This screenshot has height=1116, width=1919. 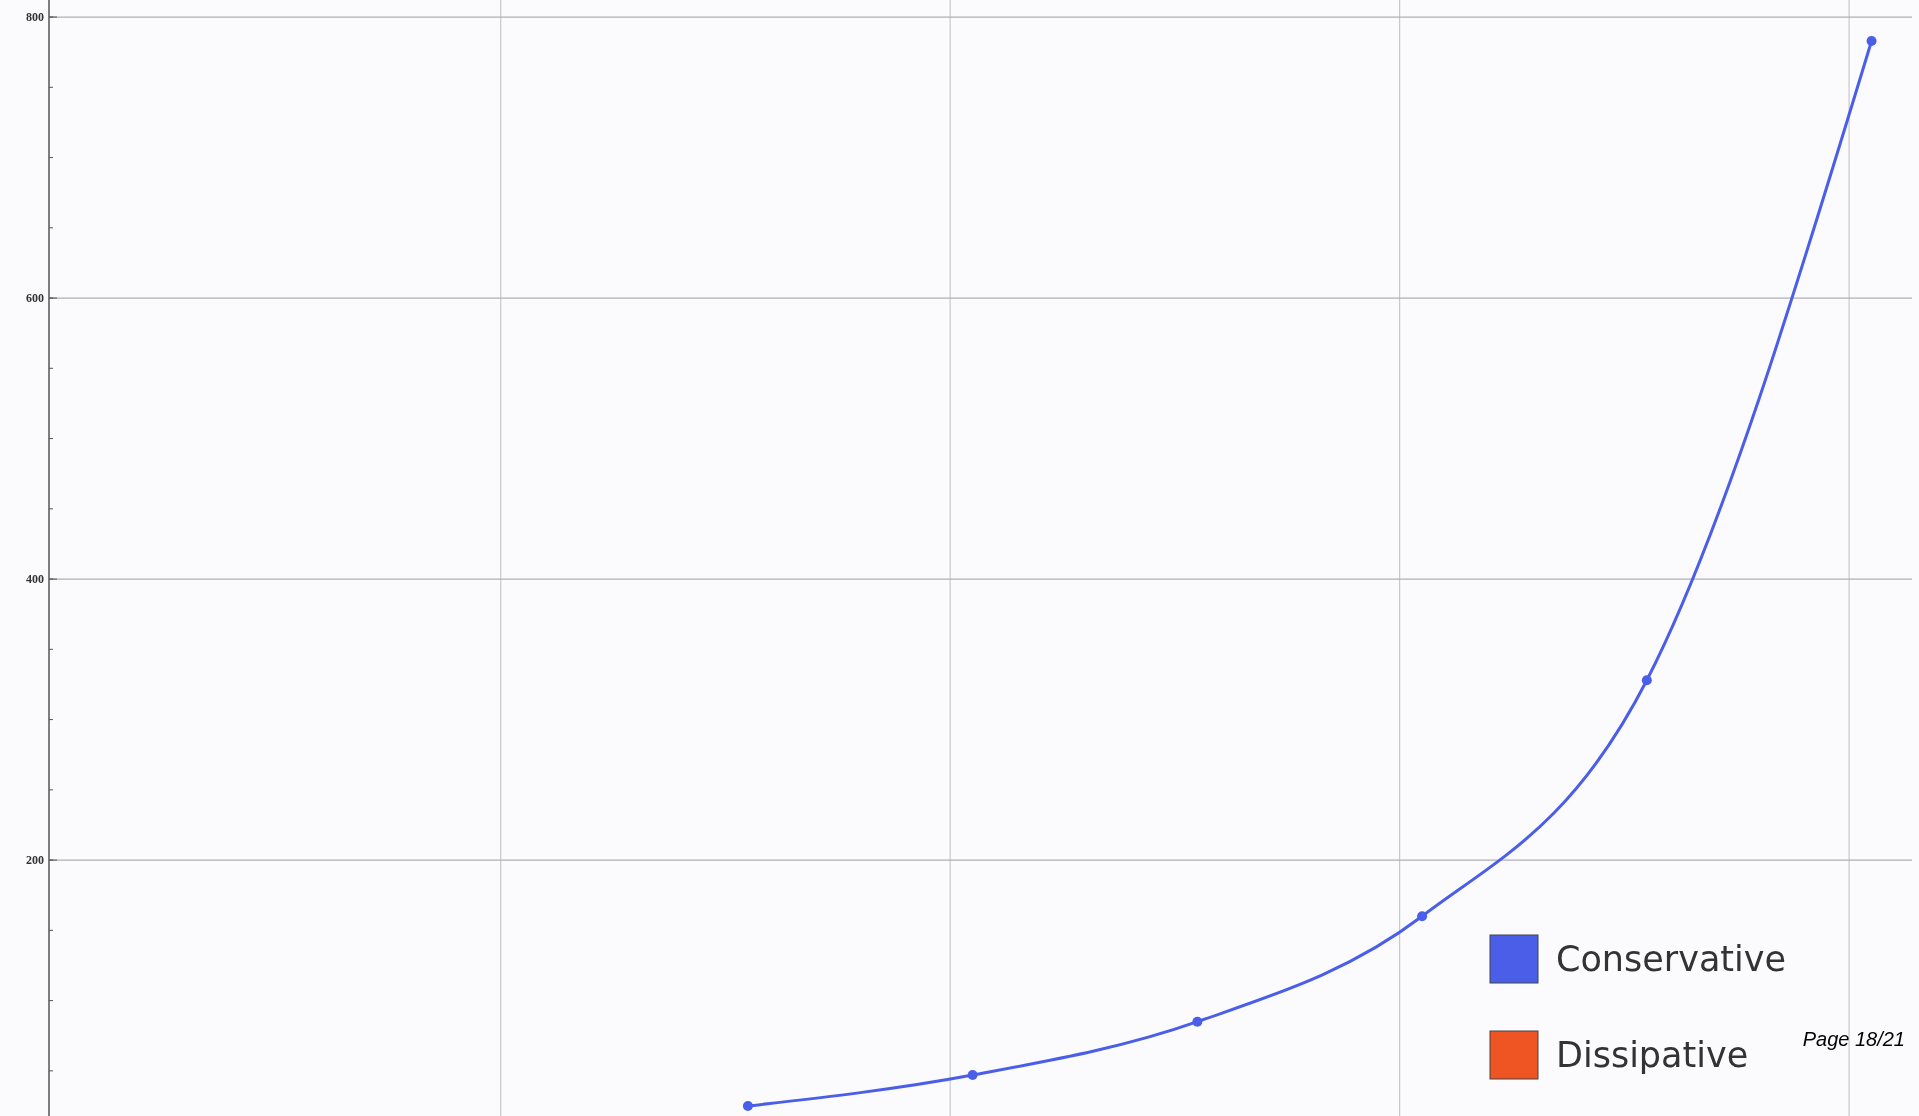 What do you see at coordinates (35, 579) in the screenshot?
I see `y-tick-label: 400` at bounding box center [35, 579].